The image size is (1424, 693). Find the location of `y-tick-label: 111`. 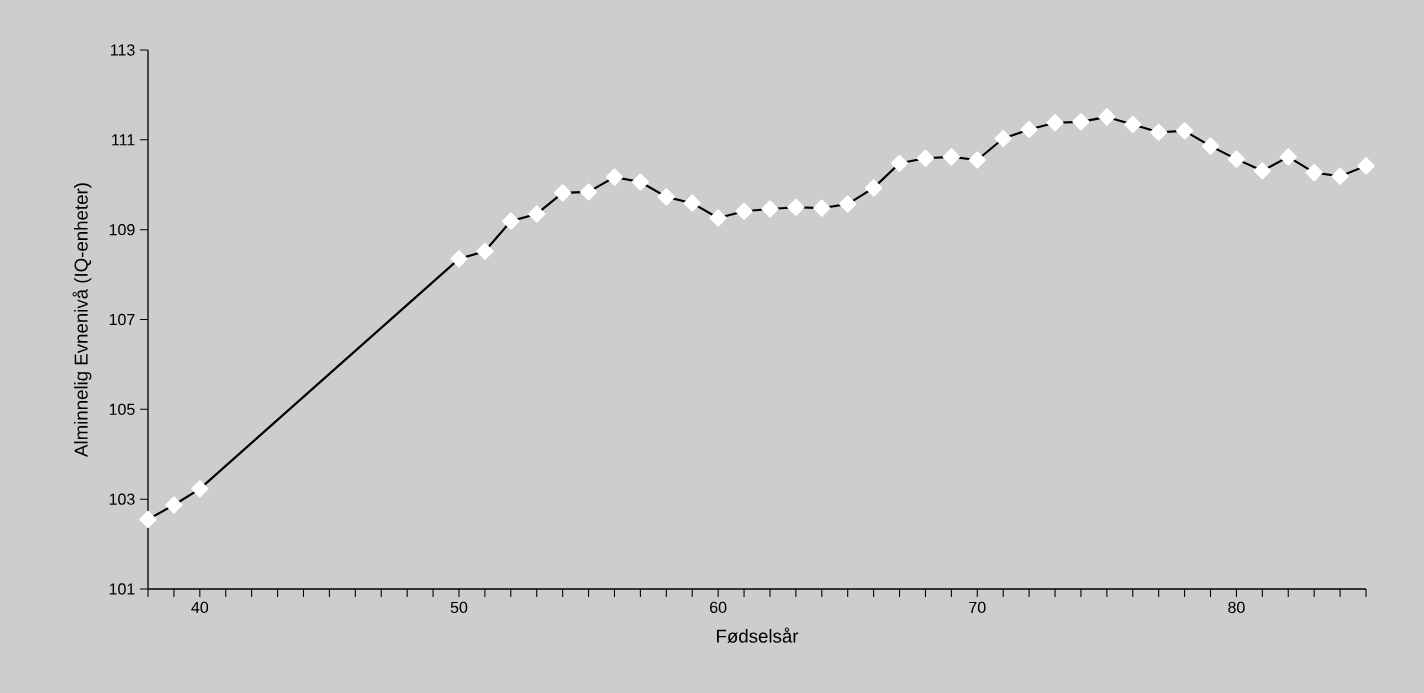

y-tick-label: 111 is located at coordinates (123, 140).